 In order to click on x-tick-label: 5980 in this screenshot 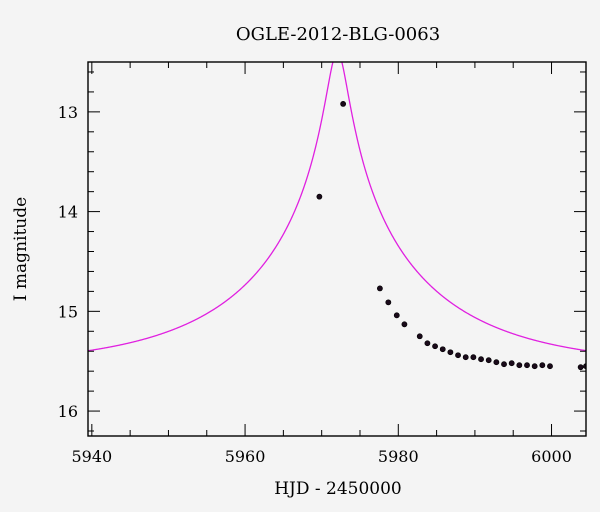, I will do `click(398, 456)`.